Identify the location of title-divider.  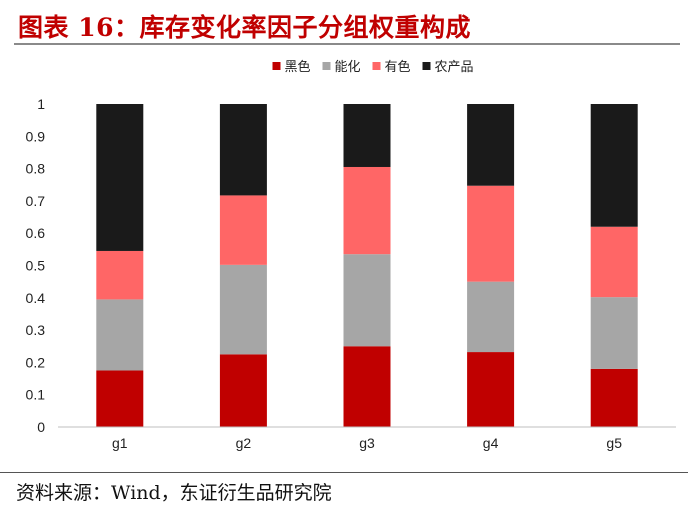
(347, 44).